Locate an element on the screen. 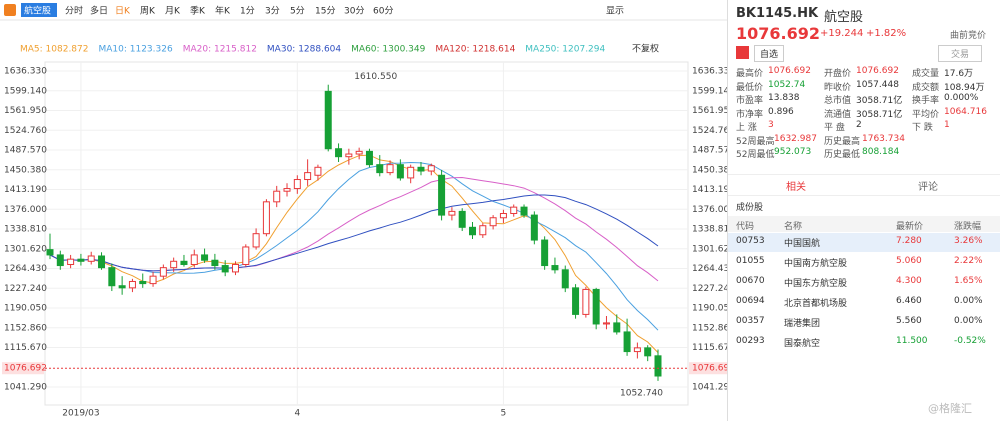 This screenshot has width=1000, height=421. ma-legend: MA20: 1215.812 is located at coordinates (220, 50).